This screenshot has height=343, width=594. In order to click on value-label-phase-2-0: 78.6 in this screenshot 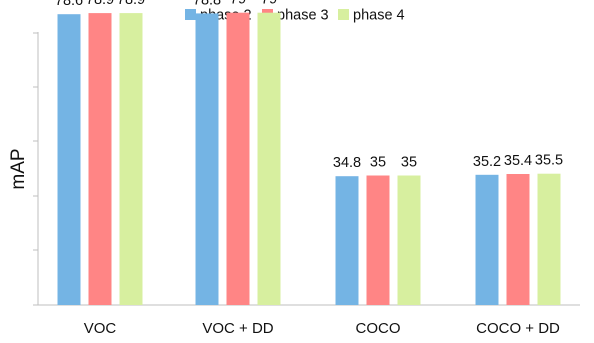, I will do `click(69, 4)`.